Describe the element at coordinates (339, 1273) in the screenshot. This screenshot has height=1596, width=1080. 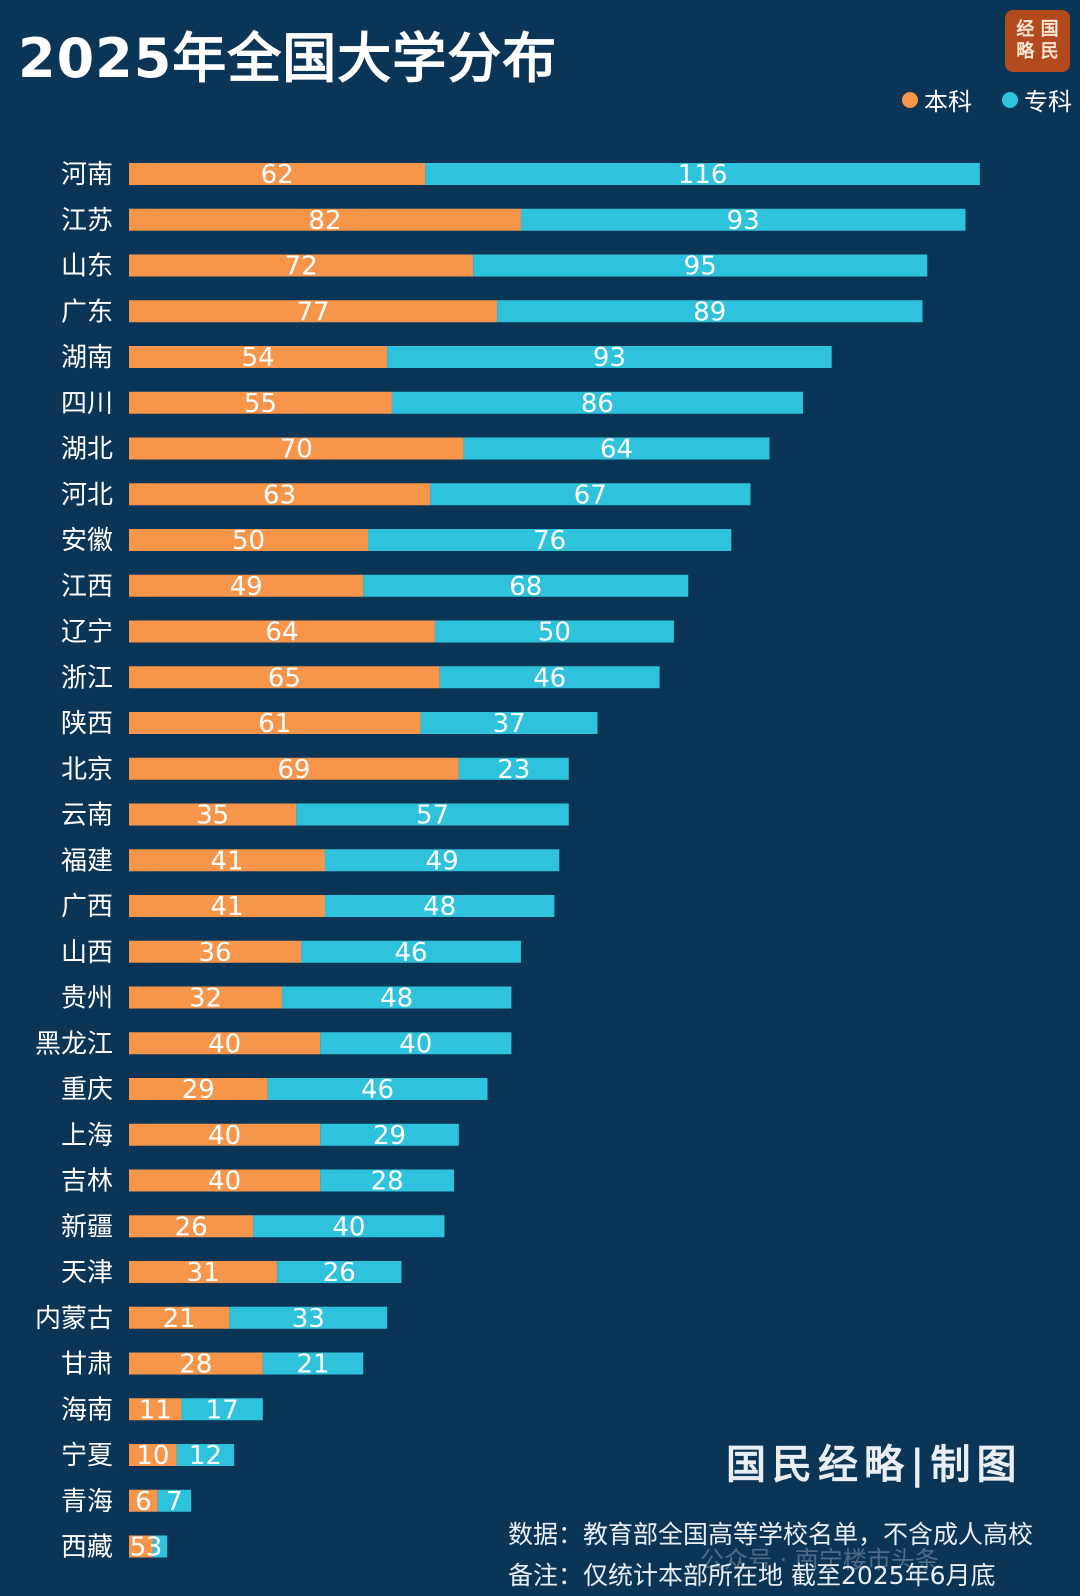
I see `value-label-junior-24: 26` at that location.